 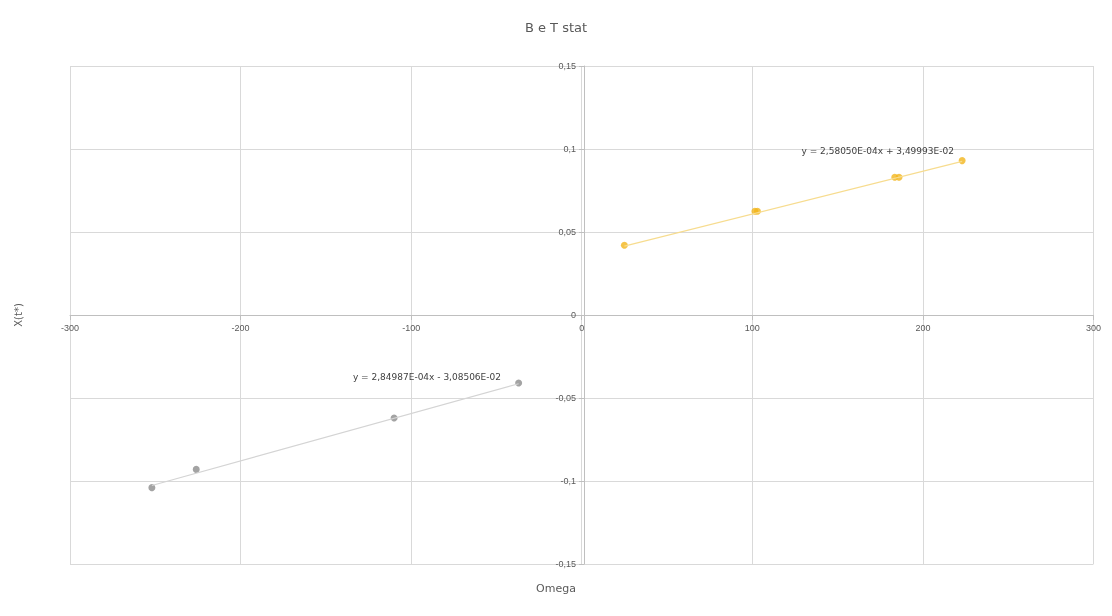 I want to click on y-tick-label: -0,15, so click(x=565, y=564).